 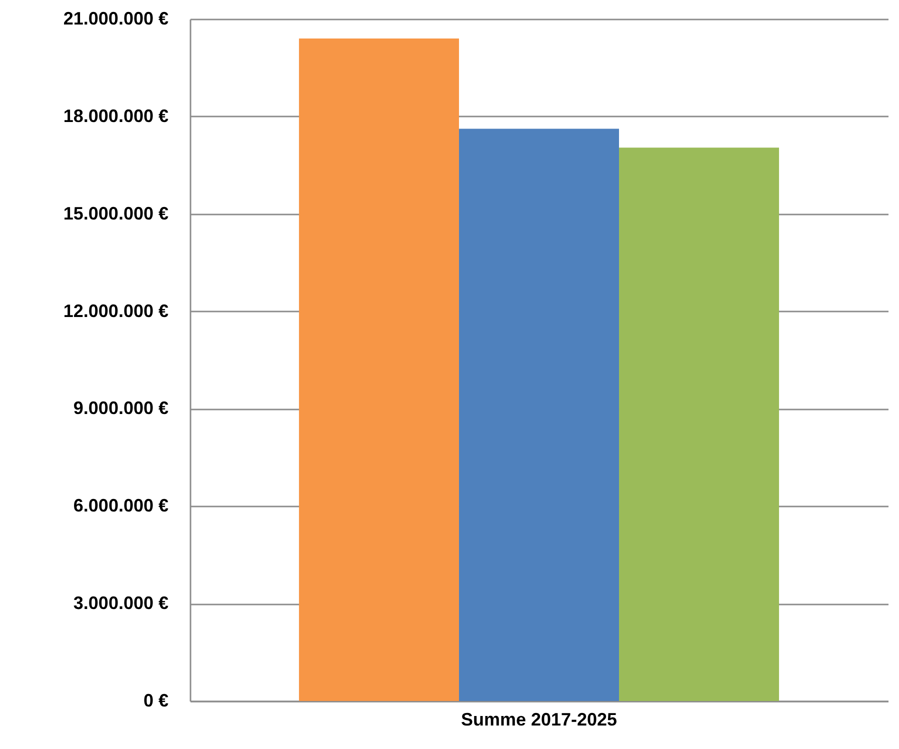 I want to click on x-tick-label: Summe 2017-2025, so click(x=539, y=720).